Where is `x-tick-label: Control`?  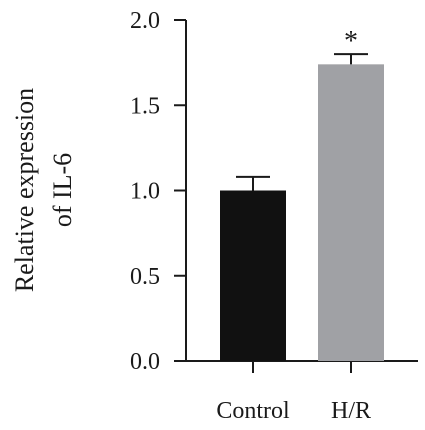
x-tick-label: Control is located at coordinates (253, 411).